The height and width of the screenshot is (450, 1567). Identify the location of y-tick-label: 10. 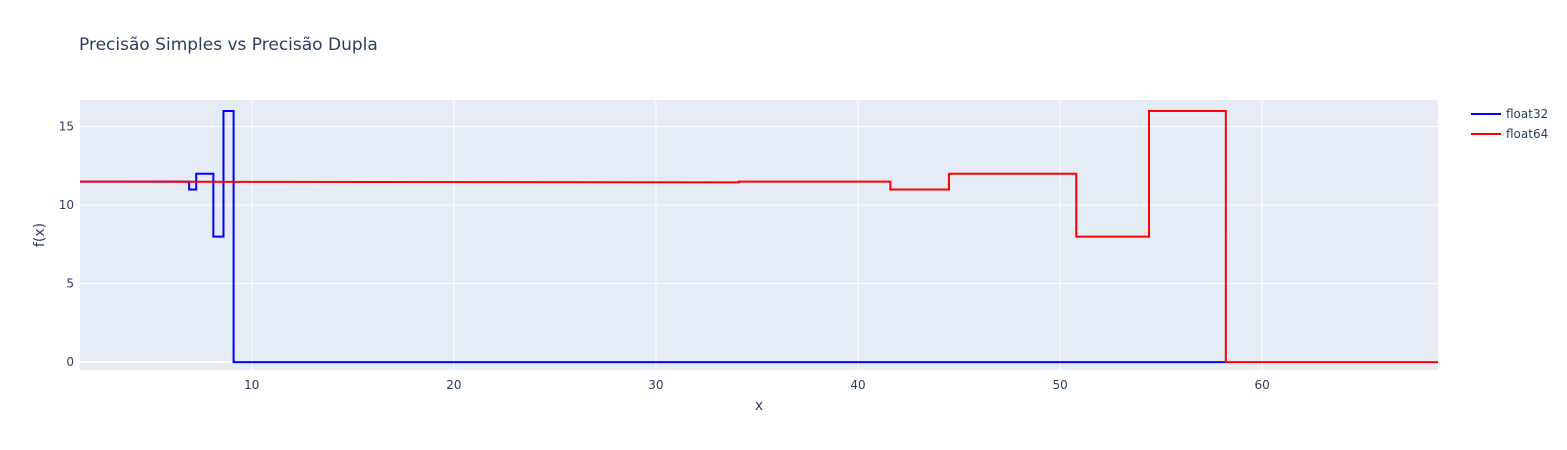
(66, 205).